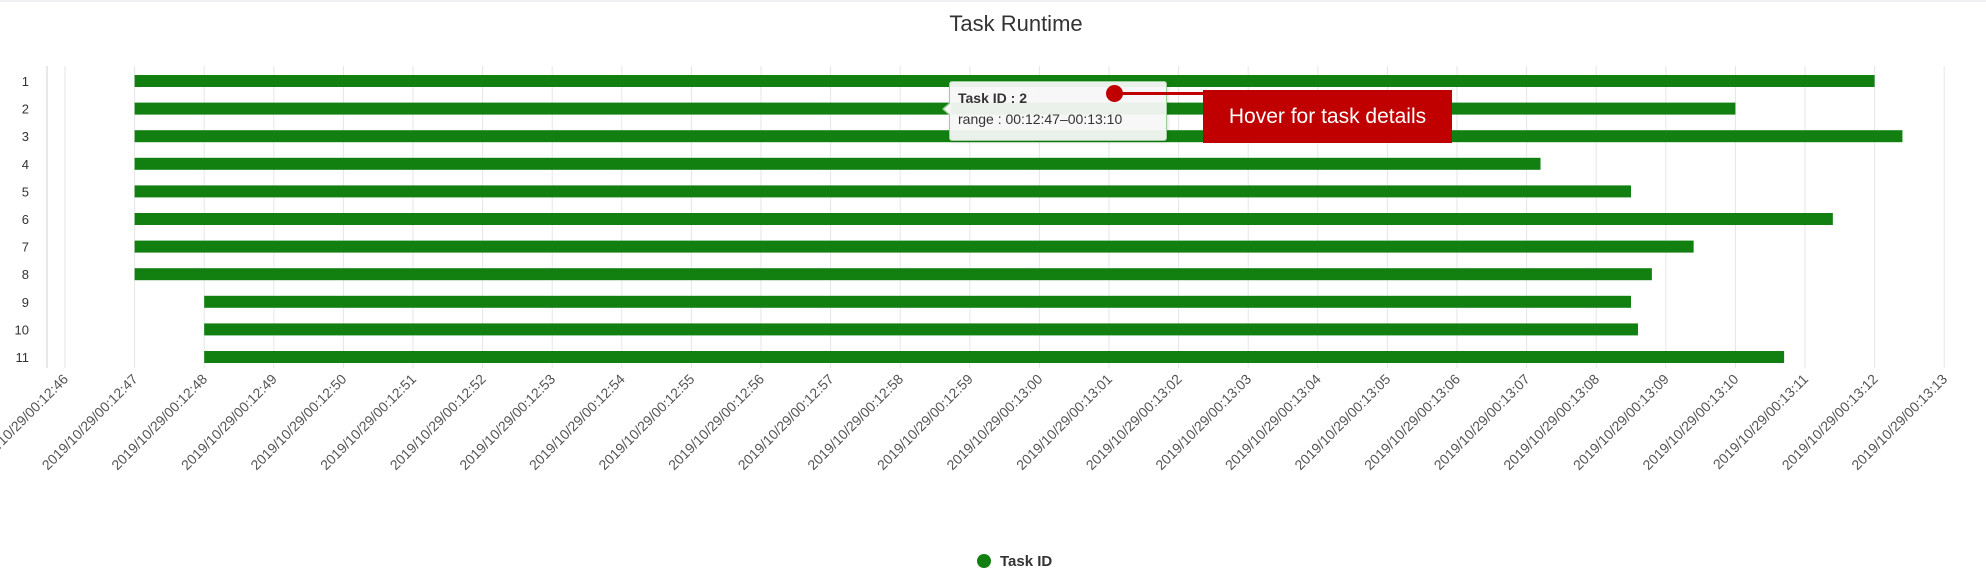  I want to click on top-border, so click(993, 1).